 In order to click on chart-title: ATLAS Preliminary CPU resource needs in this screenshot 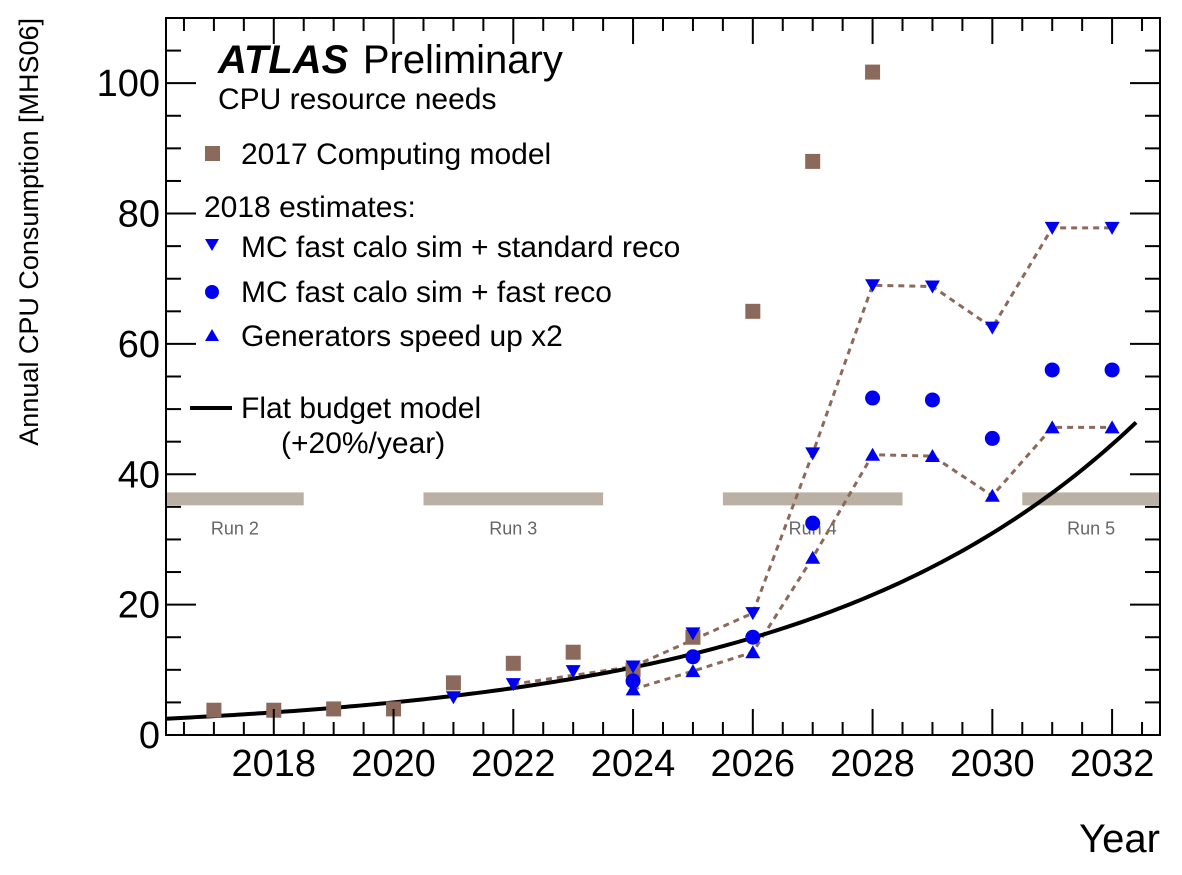, I will do `click(390, 77)`.